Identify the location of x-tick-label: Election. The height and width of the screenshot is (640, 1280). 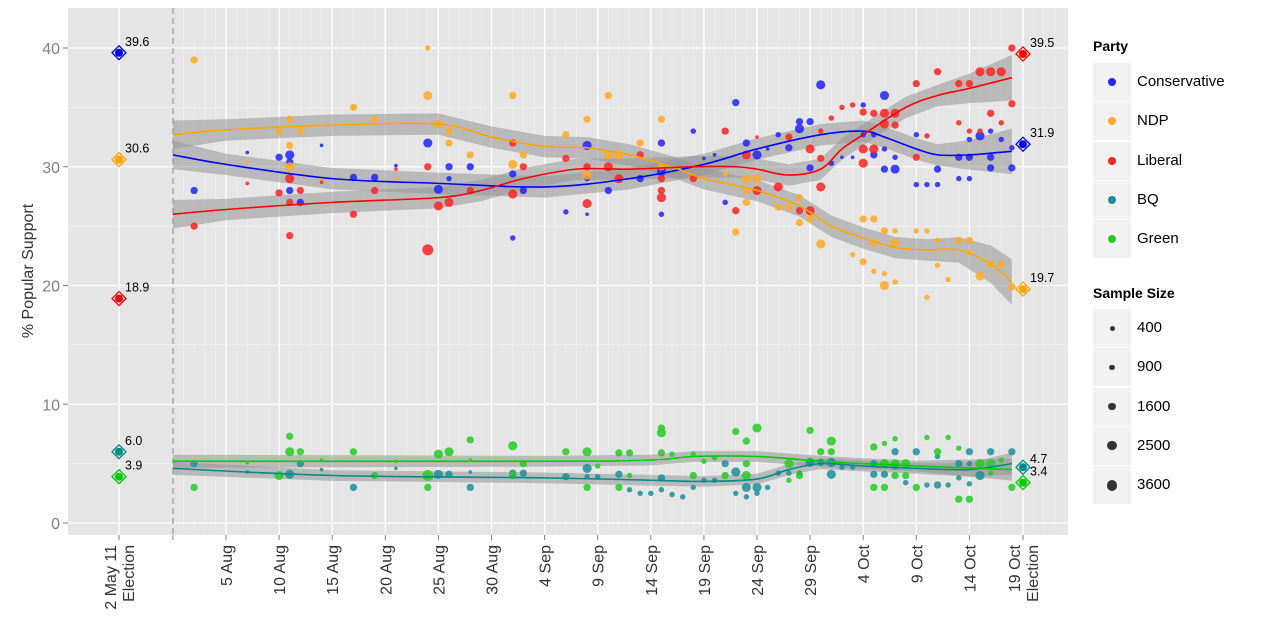
(1033, 573).